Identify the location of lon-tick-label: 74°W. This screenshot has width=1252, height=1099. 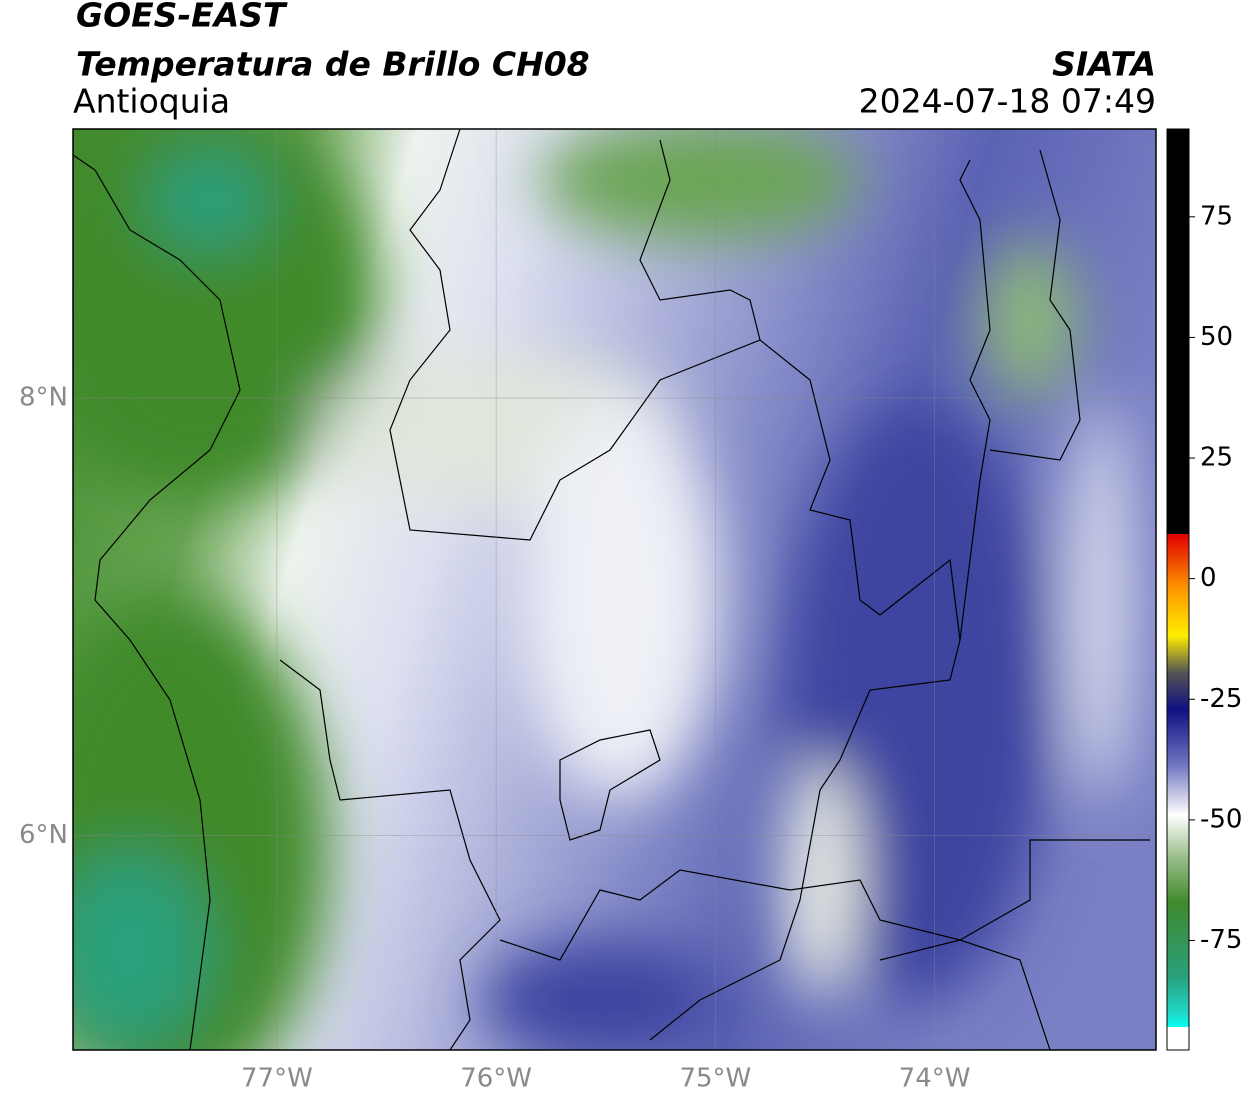
(935, 1079).